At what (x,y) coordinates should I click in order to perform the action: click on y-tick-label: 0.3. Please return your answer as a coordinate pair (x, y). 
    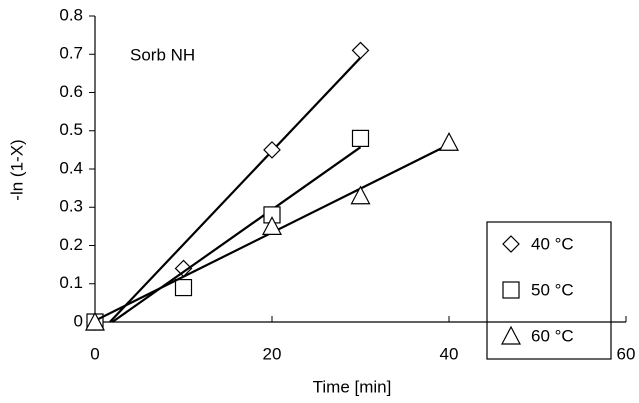
    Looking at the image, I should click on (71, 206).